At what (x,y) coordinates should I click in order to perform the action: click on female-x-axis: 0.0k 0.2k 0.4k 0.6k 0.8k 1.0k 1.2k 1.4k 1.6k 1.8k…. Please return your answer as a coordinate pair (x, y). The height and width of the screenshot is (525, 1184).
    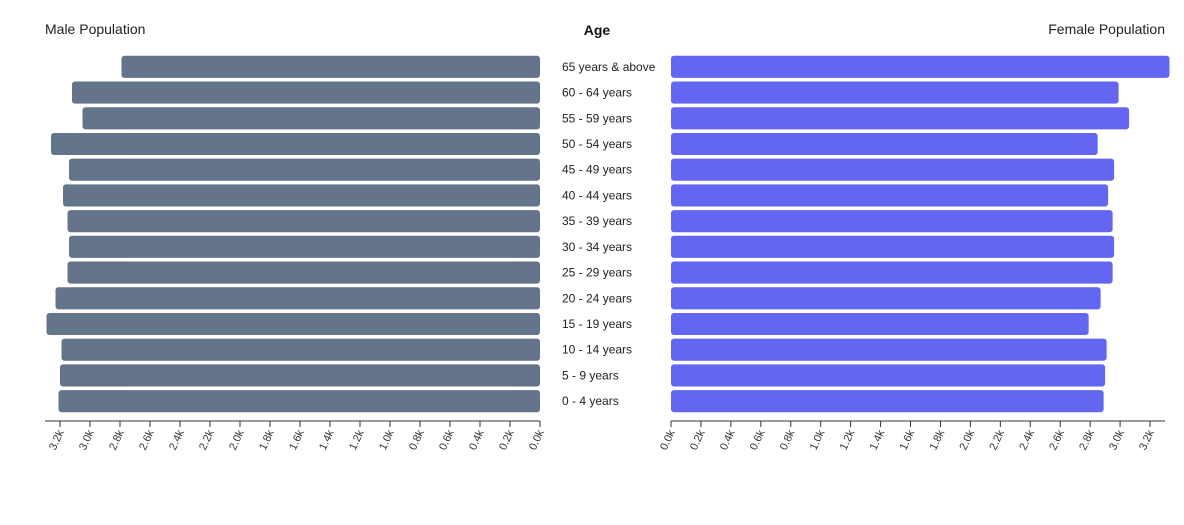
    Looking at the image, I should click on (911, 436).